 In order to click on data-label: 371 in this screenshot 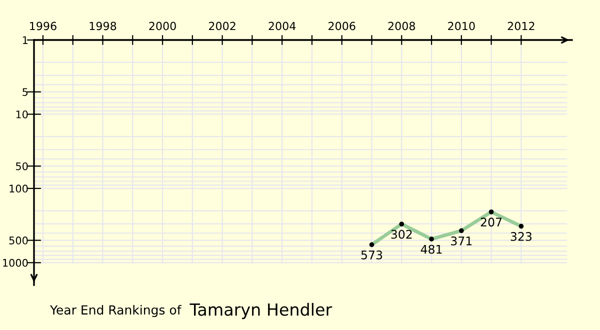, I will do `click(461, 241)`.